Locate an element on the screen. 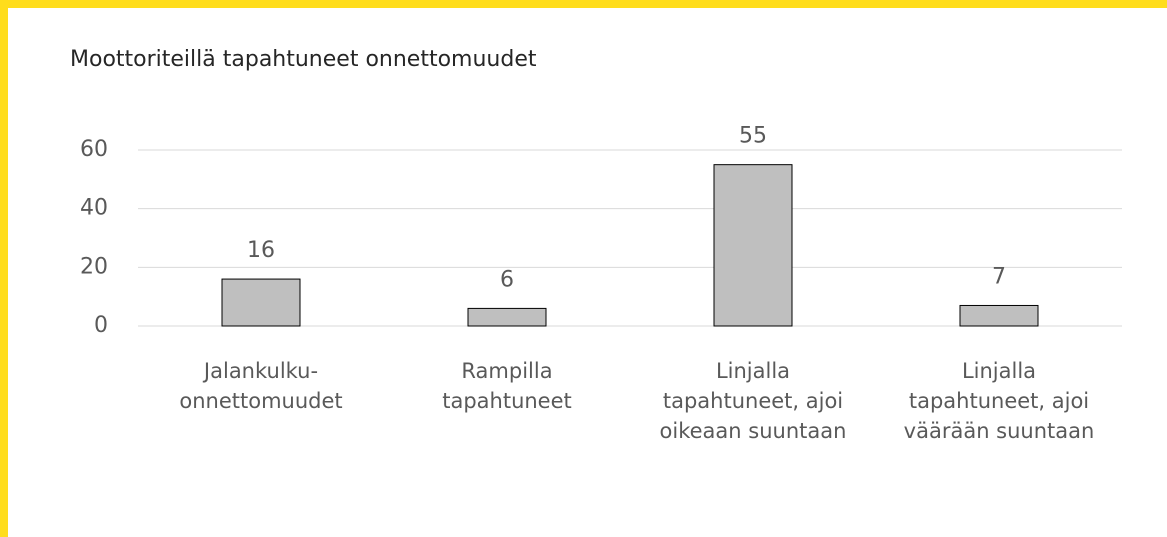 The width and height of the screenshot is (1167, 537). data-label: 7 is located at coordinates (999, 276).